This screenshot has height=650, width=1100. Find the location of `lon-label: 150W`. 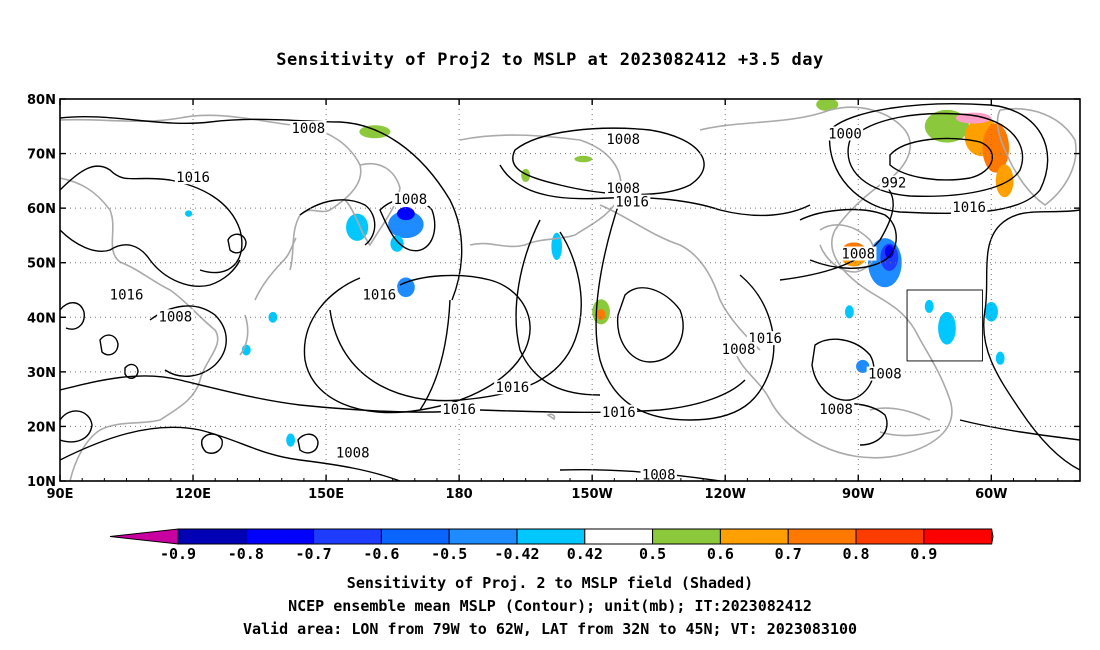

lon-label: 150W is located at coordinates (591, 494).